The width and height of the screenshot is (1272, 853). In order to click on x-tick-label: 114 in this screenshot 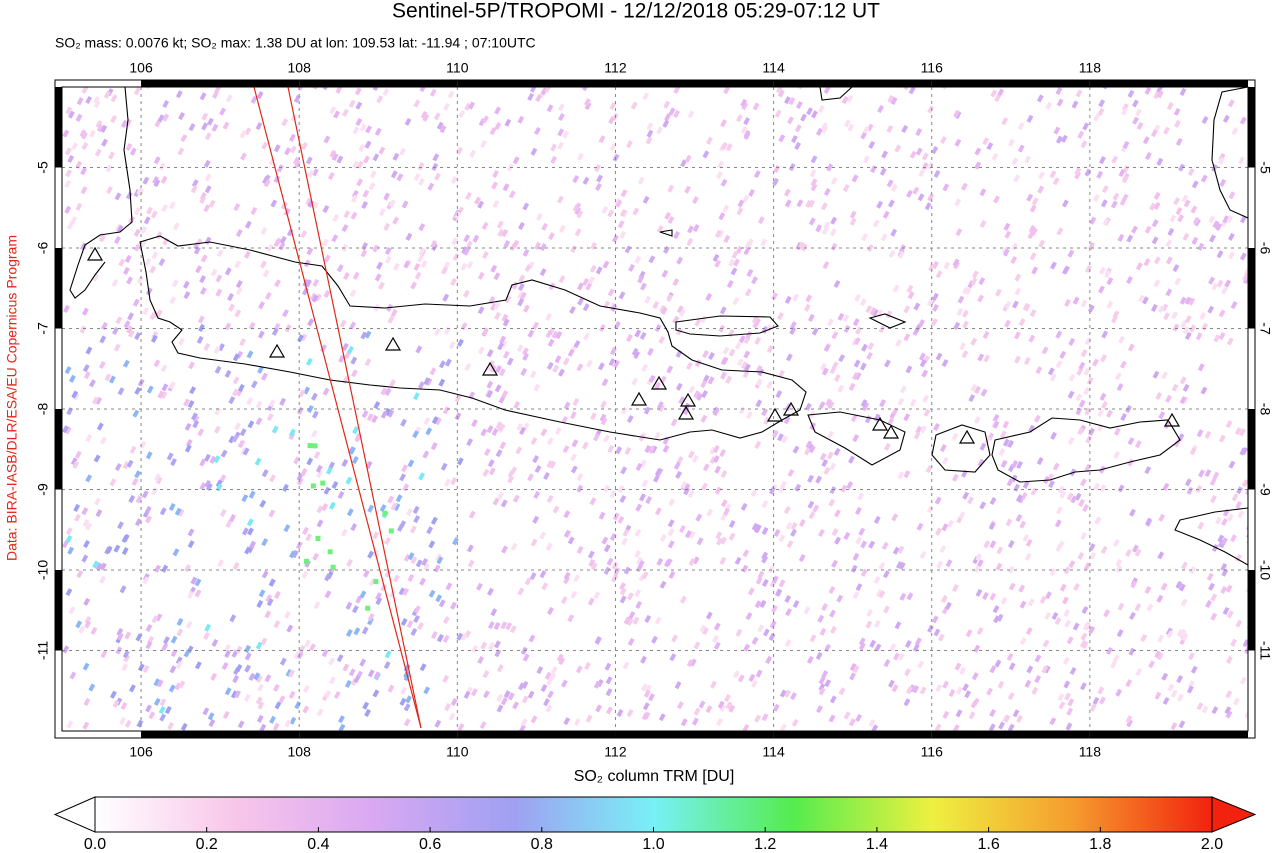, I will do `click(773, 68)`.